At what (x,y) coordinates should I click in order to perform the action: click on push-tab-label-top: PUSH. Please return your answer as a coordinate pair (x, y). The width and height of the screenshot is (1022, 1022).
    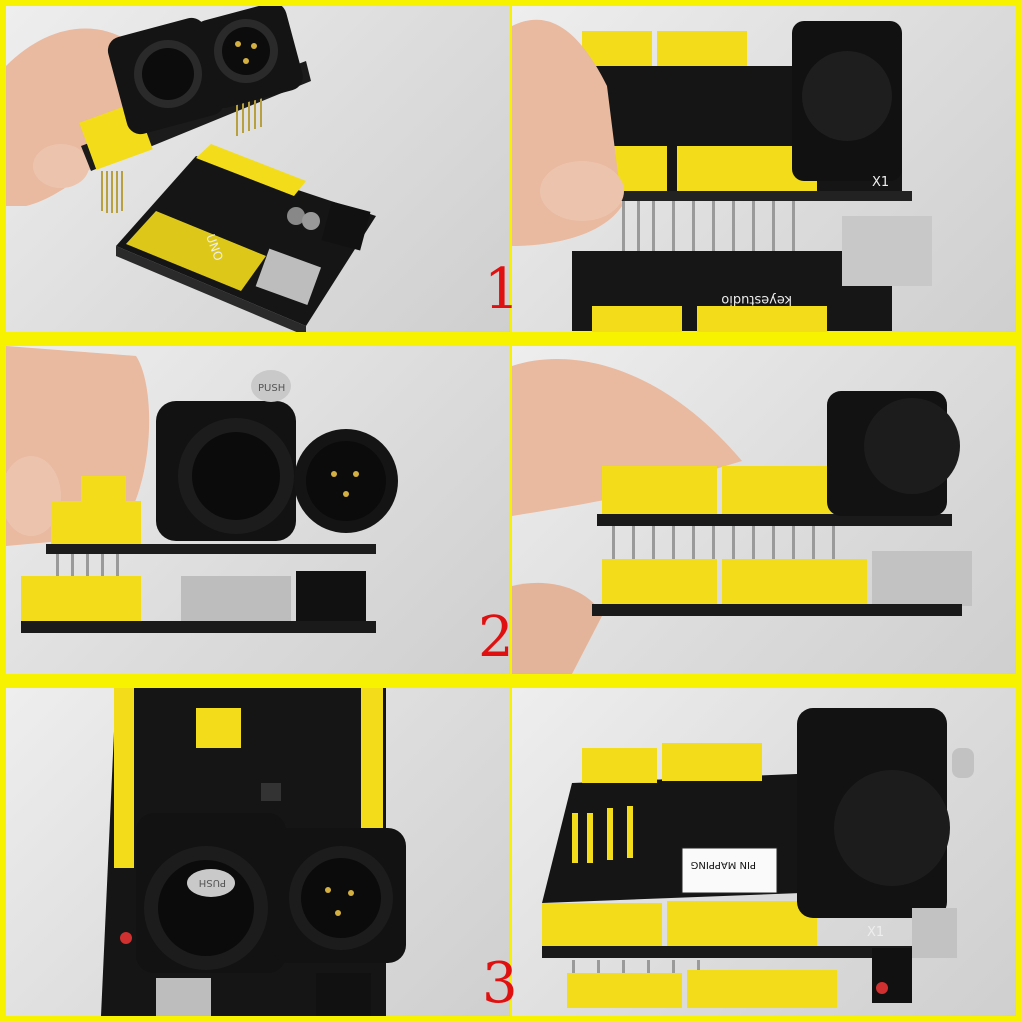
    Looking at the image, I should click on (212, 882).